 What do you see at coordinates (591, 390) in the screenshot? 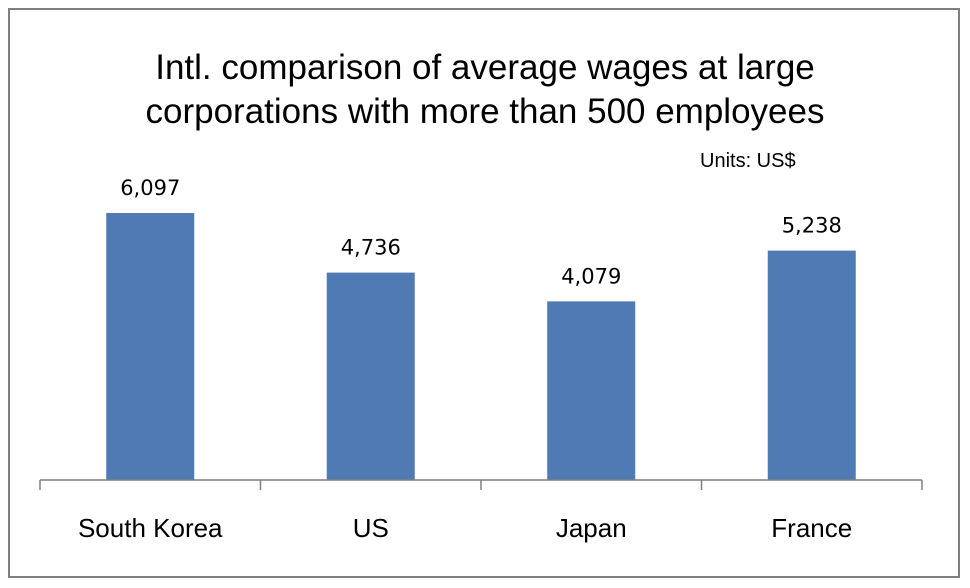
I see `bar-japan` at bounding box center [591, 390].